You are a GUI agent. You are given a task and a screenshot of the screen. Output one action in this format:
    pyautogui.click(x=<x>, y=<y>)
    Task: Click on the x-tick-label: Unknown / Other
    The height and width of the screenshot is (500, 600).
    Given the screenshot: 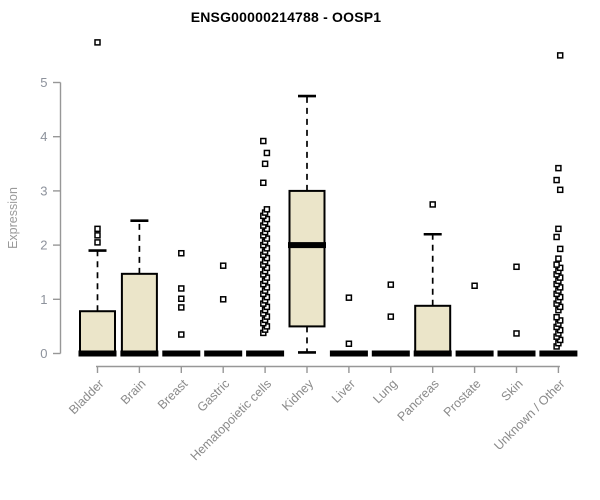 What is the action you would take?
    pyautogui.click(x=529, y=415)
    